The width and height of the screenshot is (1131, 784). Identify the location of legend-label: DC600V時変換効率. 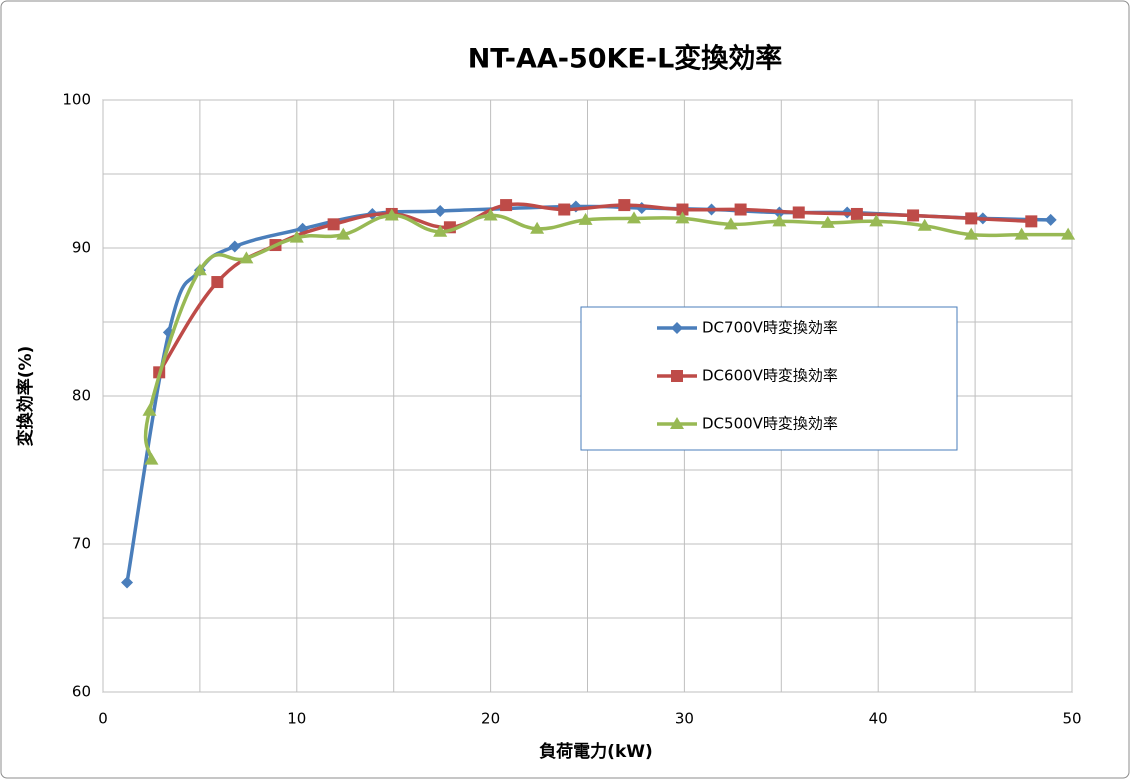
(770, 376).